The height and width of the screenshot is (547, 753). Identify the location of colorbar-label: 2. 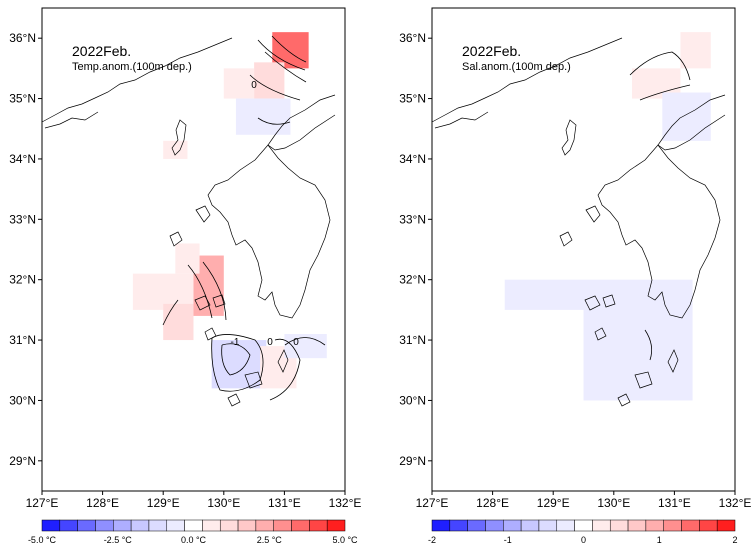
(734, 540).